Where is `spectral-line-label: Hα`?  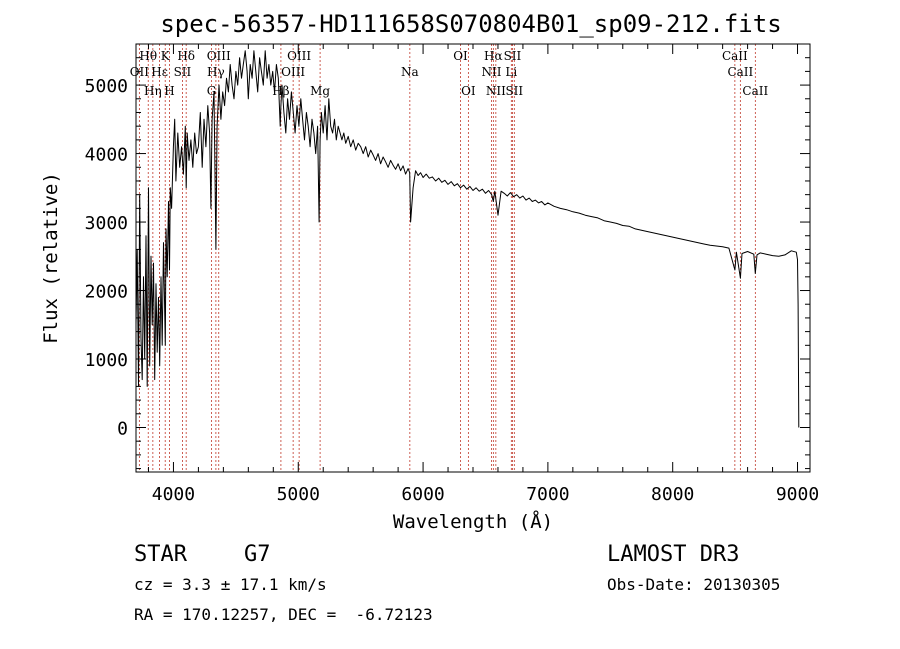
spectral-line-label: Hα is located at coordinates (493, 56).